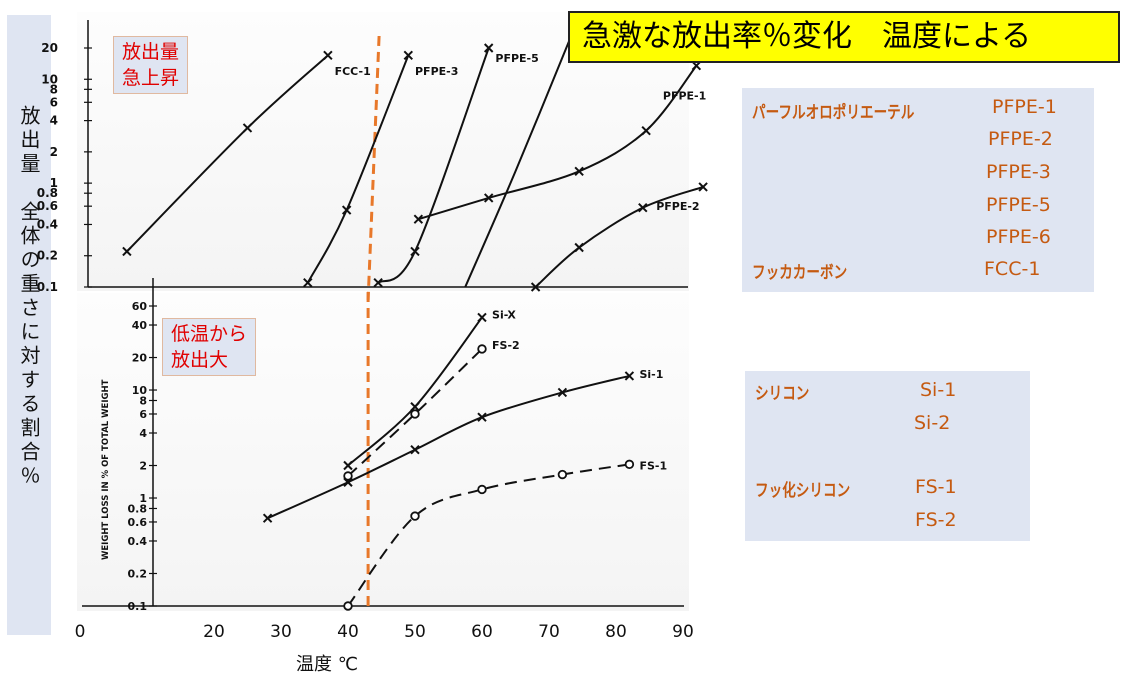  I want to click on legend-item-pfpe-3: PFPE-3, so click(1018, 172).